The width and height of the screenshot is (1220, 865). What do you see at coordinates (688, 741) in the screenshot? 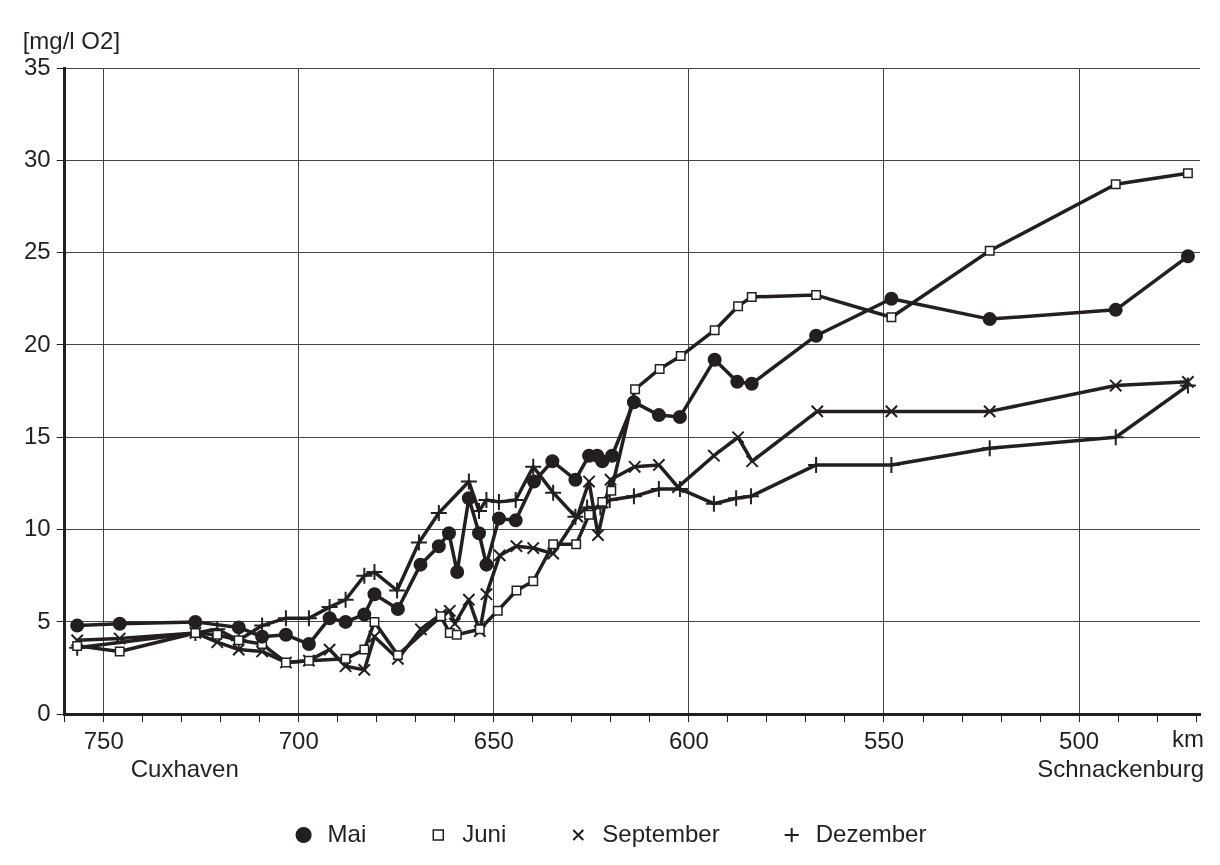
I see `x-tick-label: 600` at bounding box center [688, 741].